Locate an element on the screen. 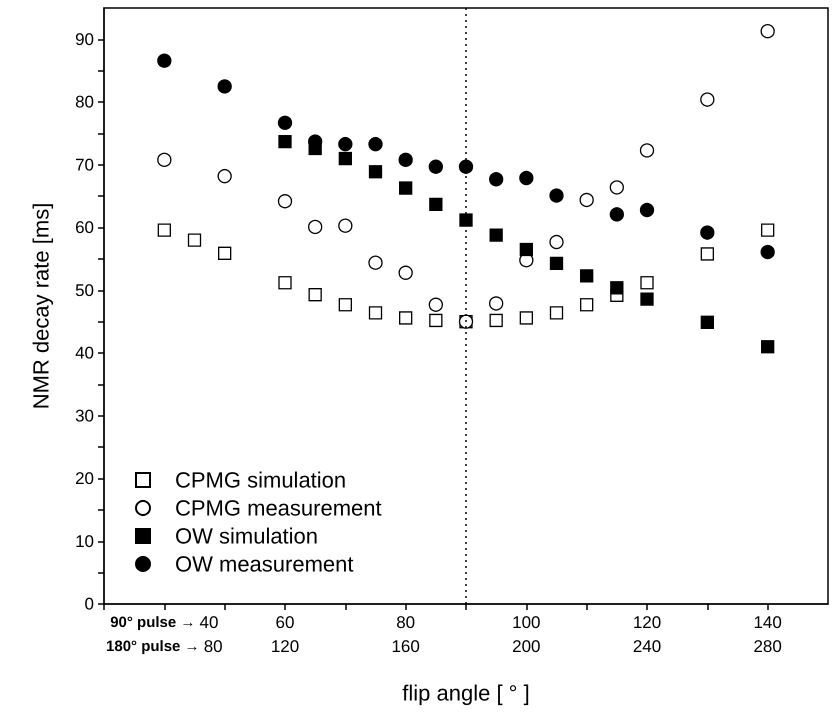 The image size is (832, 720). y-tick-label: 40 is located at coordinates (84, 353).